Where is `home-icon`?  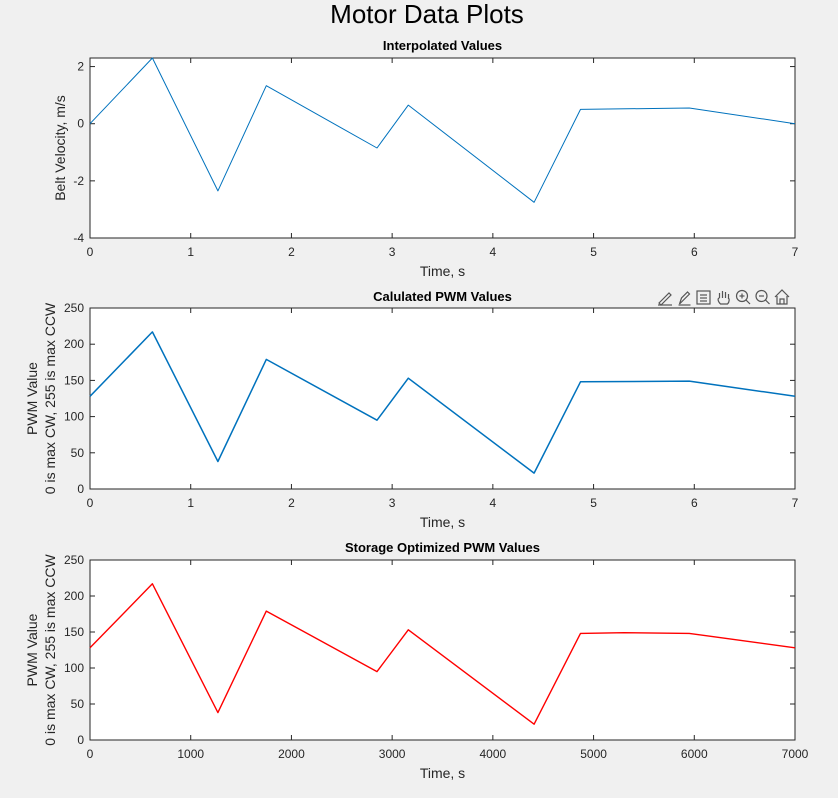 home-icon is located at coordinates (782, 297).